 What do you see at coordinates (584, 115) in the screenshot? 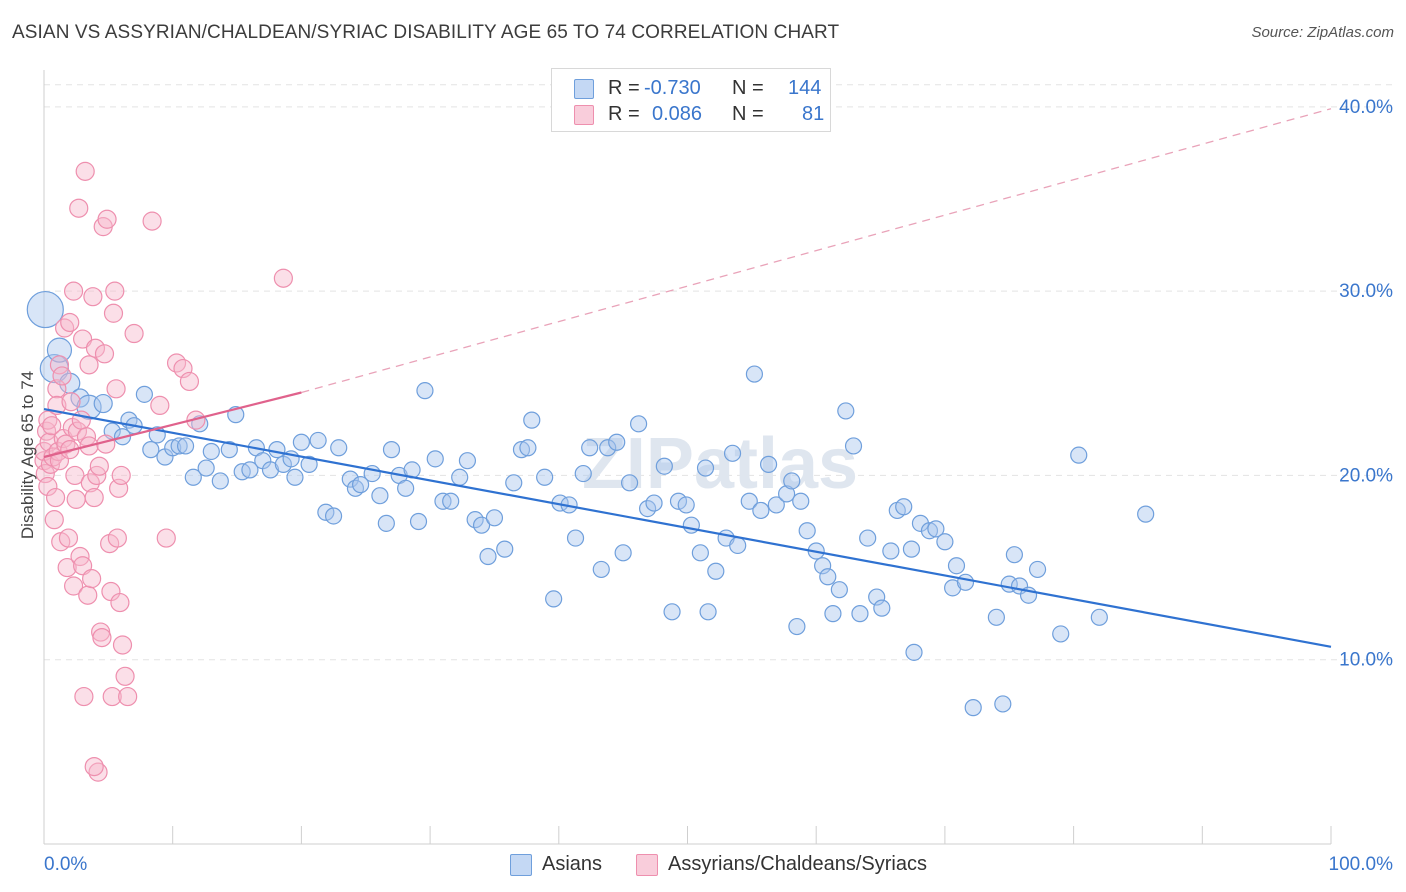
I see `legend-swatch-assyrians` at bounding box center [584, 115].